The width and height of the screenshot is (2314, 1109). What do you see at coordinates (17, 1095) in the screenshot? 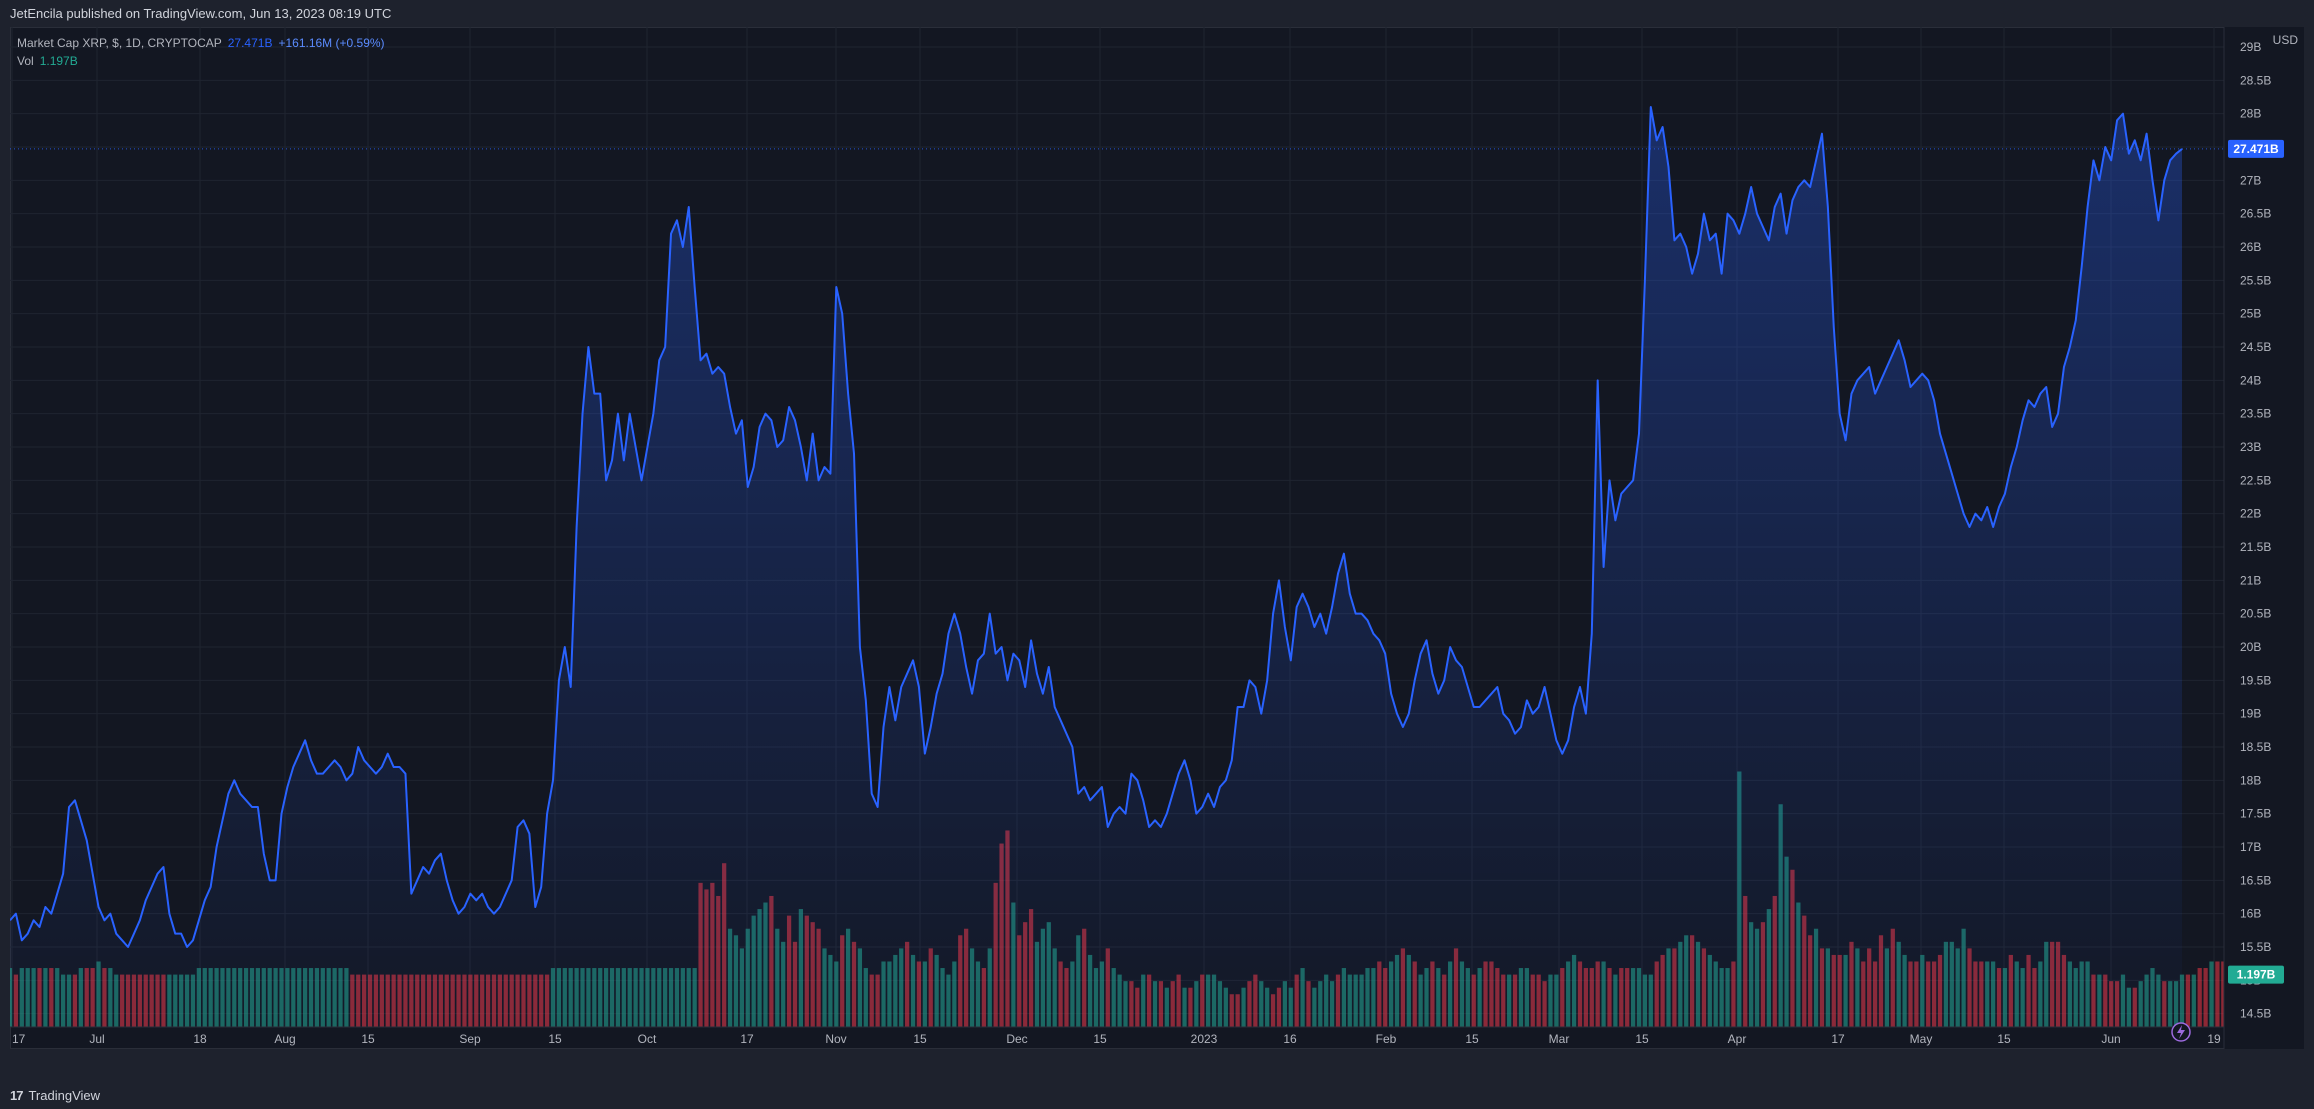
I see `tradingview-logo-icon: 17` at bounding box center [17, 1095].